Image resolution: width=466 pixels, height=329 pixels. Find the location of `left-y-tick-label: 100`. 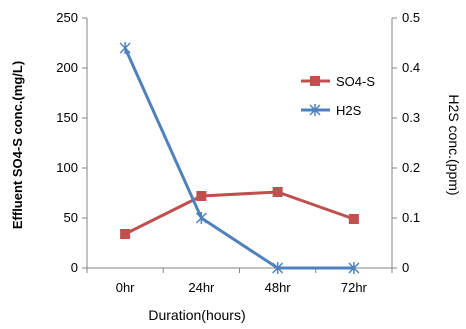

left-y-tick-label: 100 is located at coordinates (67, 167).